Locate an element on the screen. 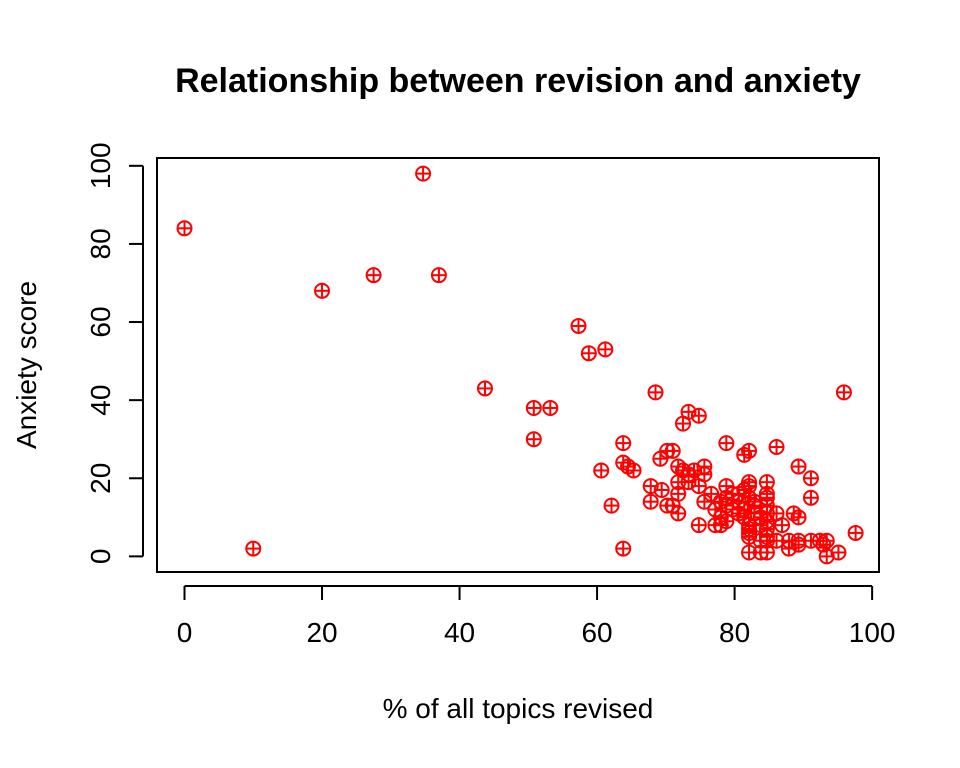  y-tick-label: 60 is located at coordinates (100, 321).